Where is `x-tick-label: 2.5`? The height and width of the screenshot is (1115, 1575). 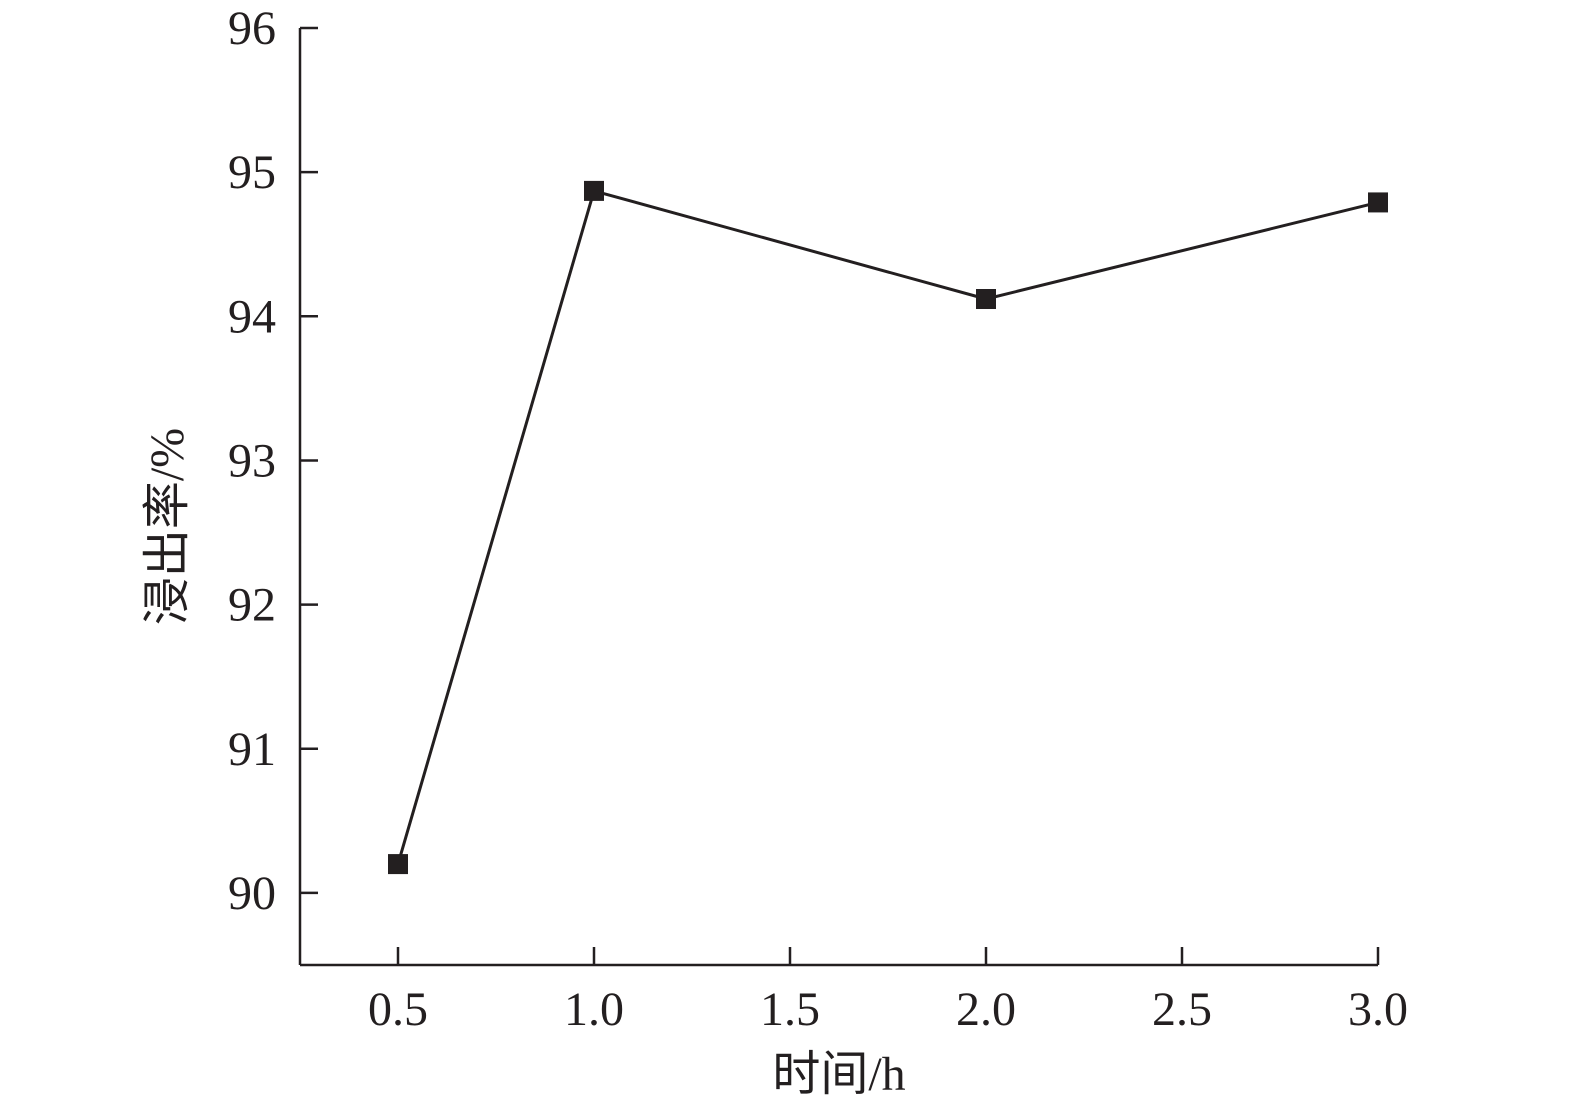 x-tick-label: 2.5 is located at coordinates (1182, 1009).